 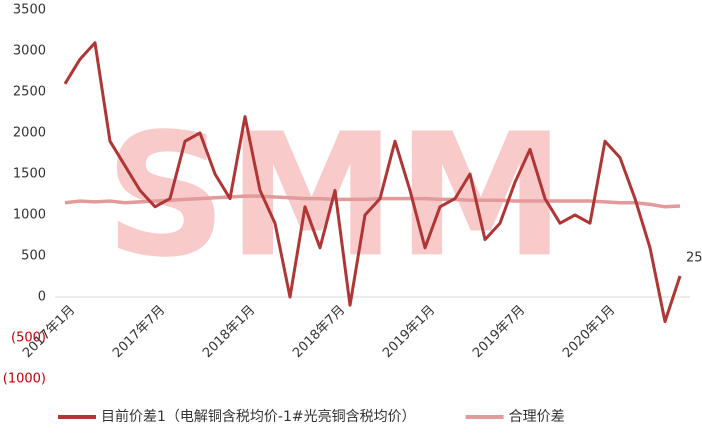 I want to click on y-tick-label: 2500, so click(x=29, y=92).